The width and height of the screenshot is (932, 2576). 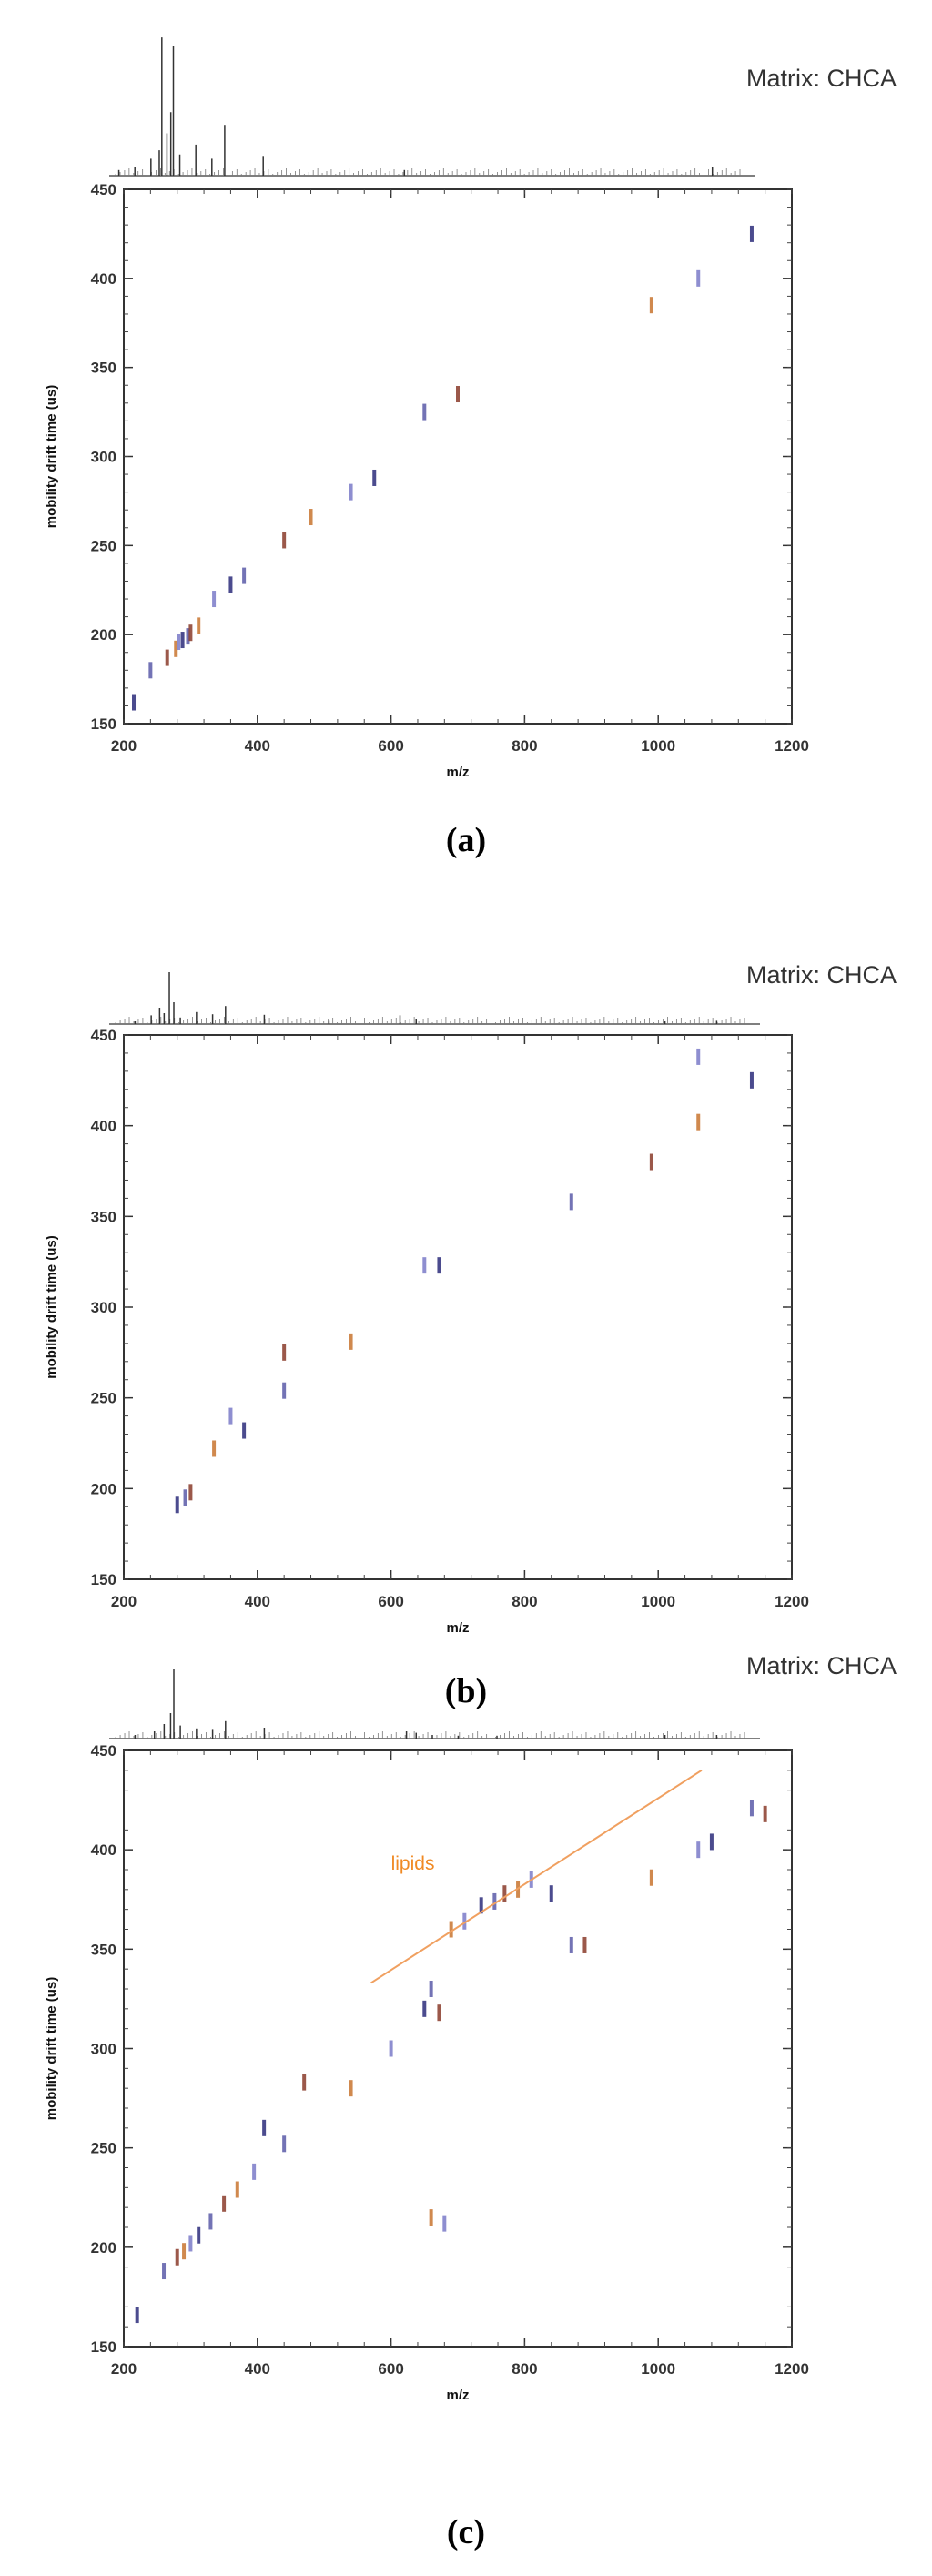 I want to click on data-points, so click(x=443, y=468).